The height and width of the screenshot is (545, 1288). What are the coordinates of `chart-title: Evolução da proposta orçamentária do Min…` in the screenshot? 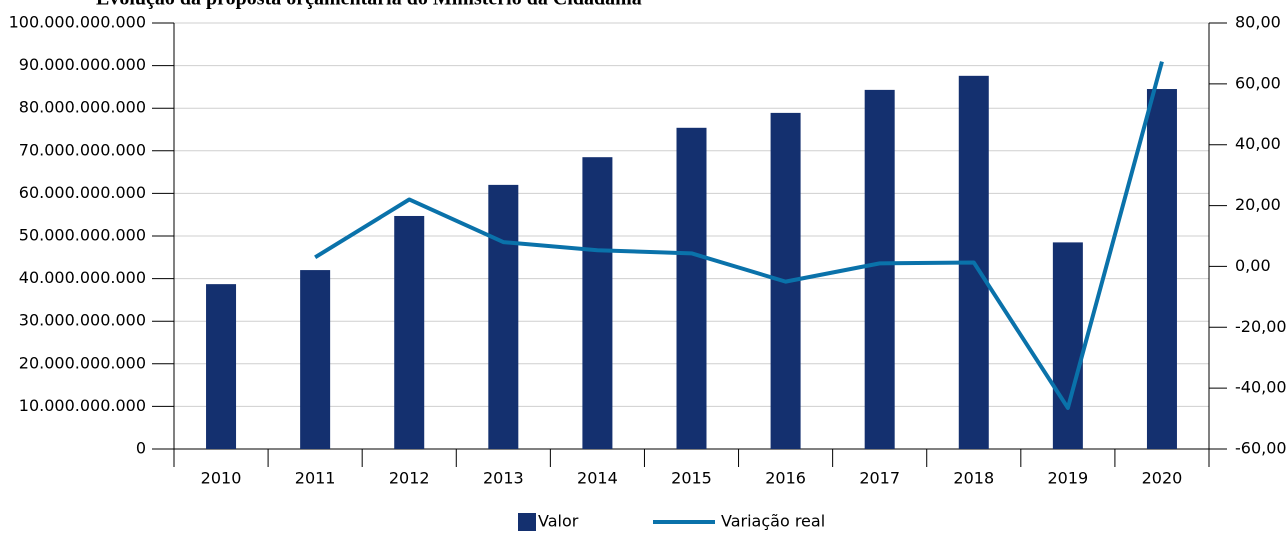 It's located at (369, 5).